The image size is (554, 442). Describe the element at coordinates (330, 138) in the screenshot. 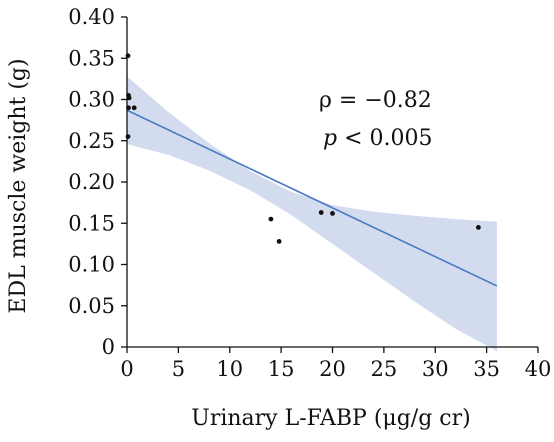

I see `p-symbol: p` at that location.